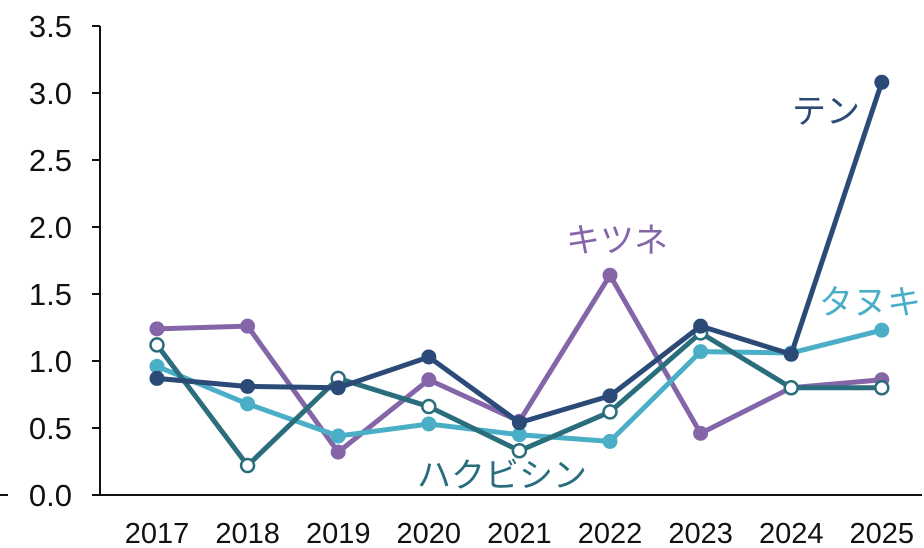  What do you see at coordinates (247, 533) in the screenshot?
I see `x-tick-label: 2018` at bounding box center [247, 533].